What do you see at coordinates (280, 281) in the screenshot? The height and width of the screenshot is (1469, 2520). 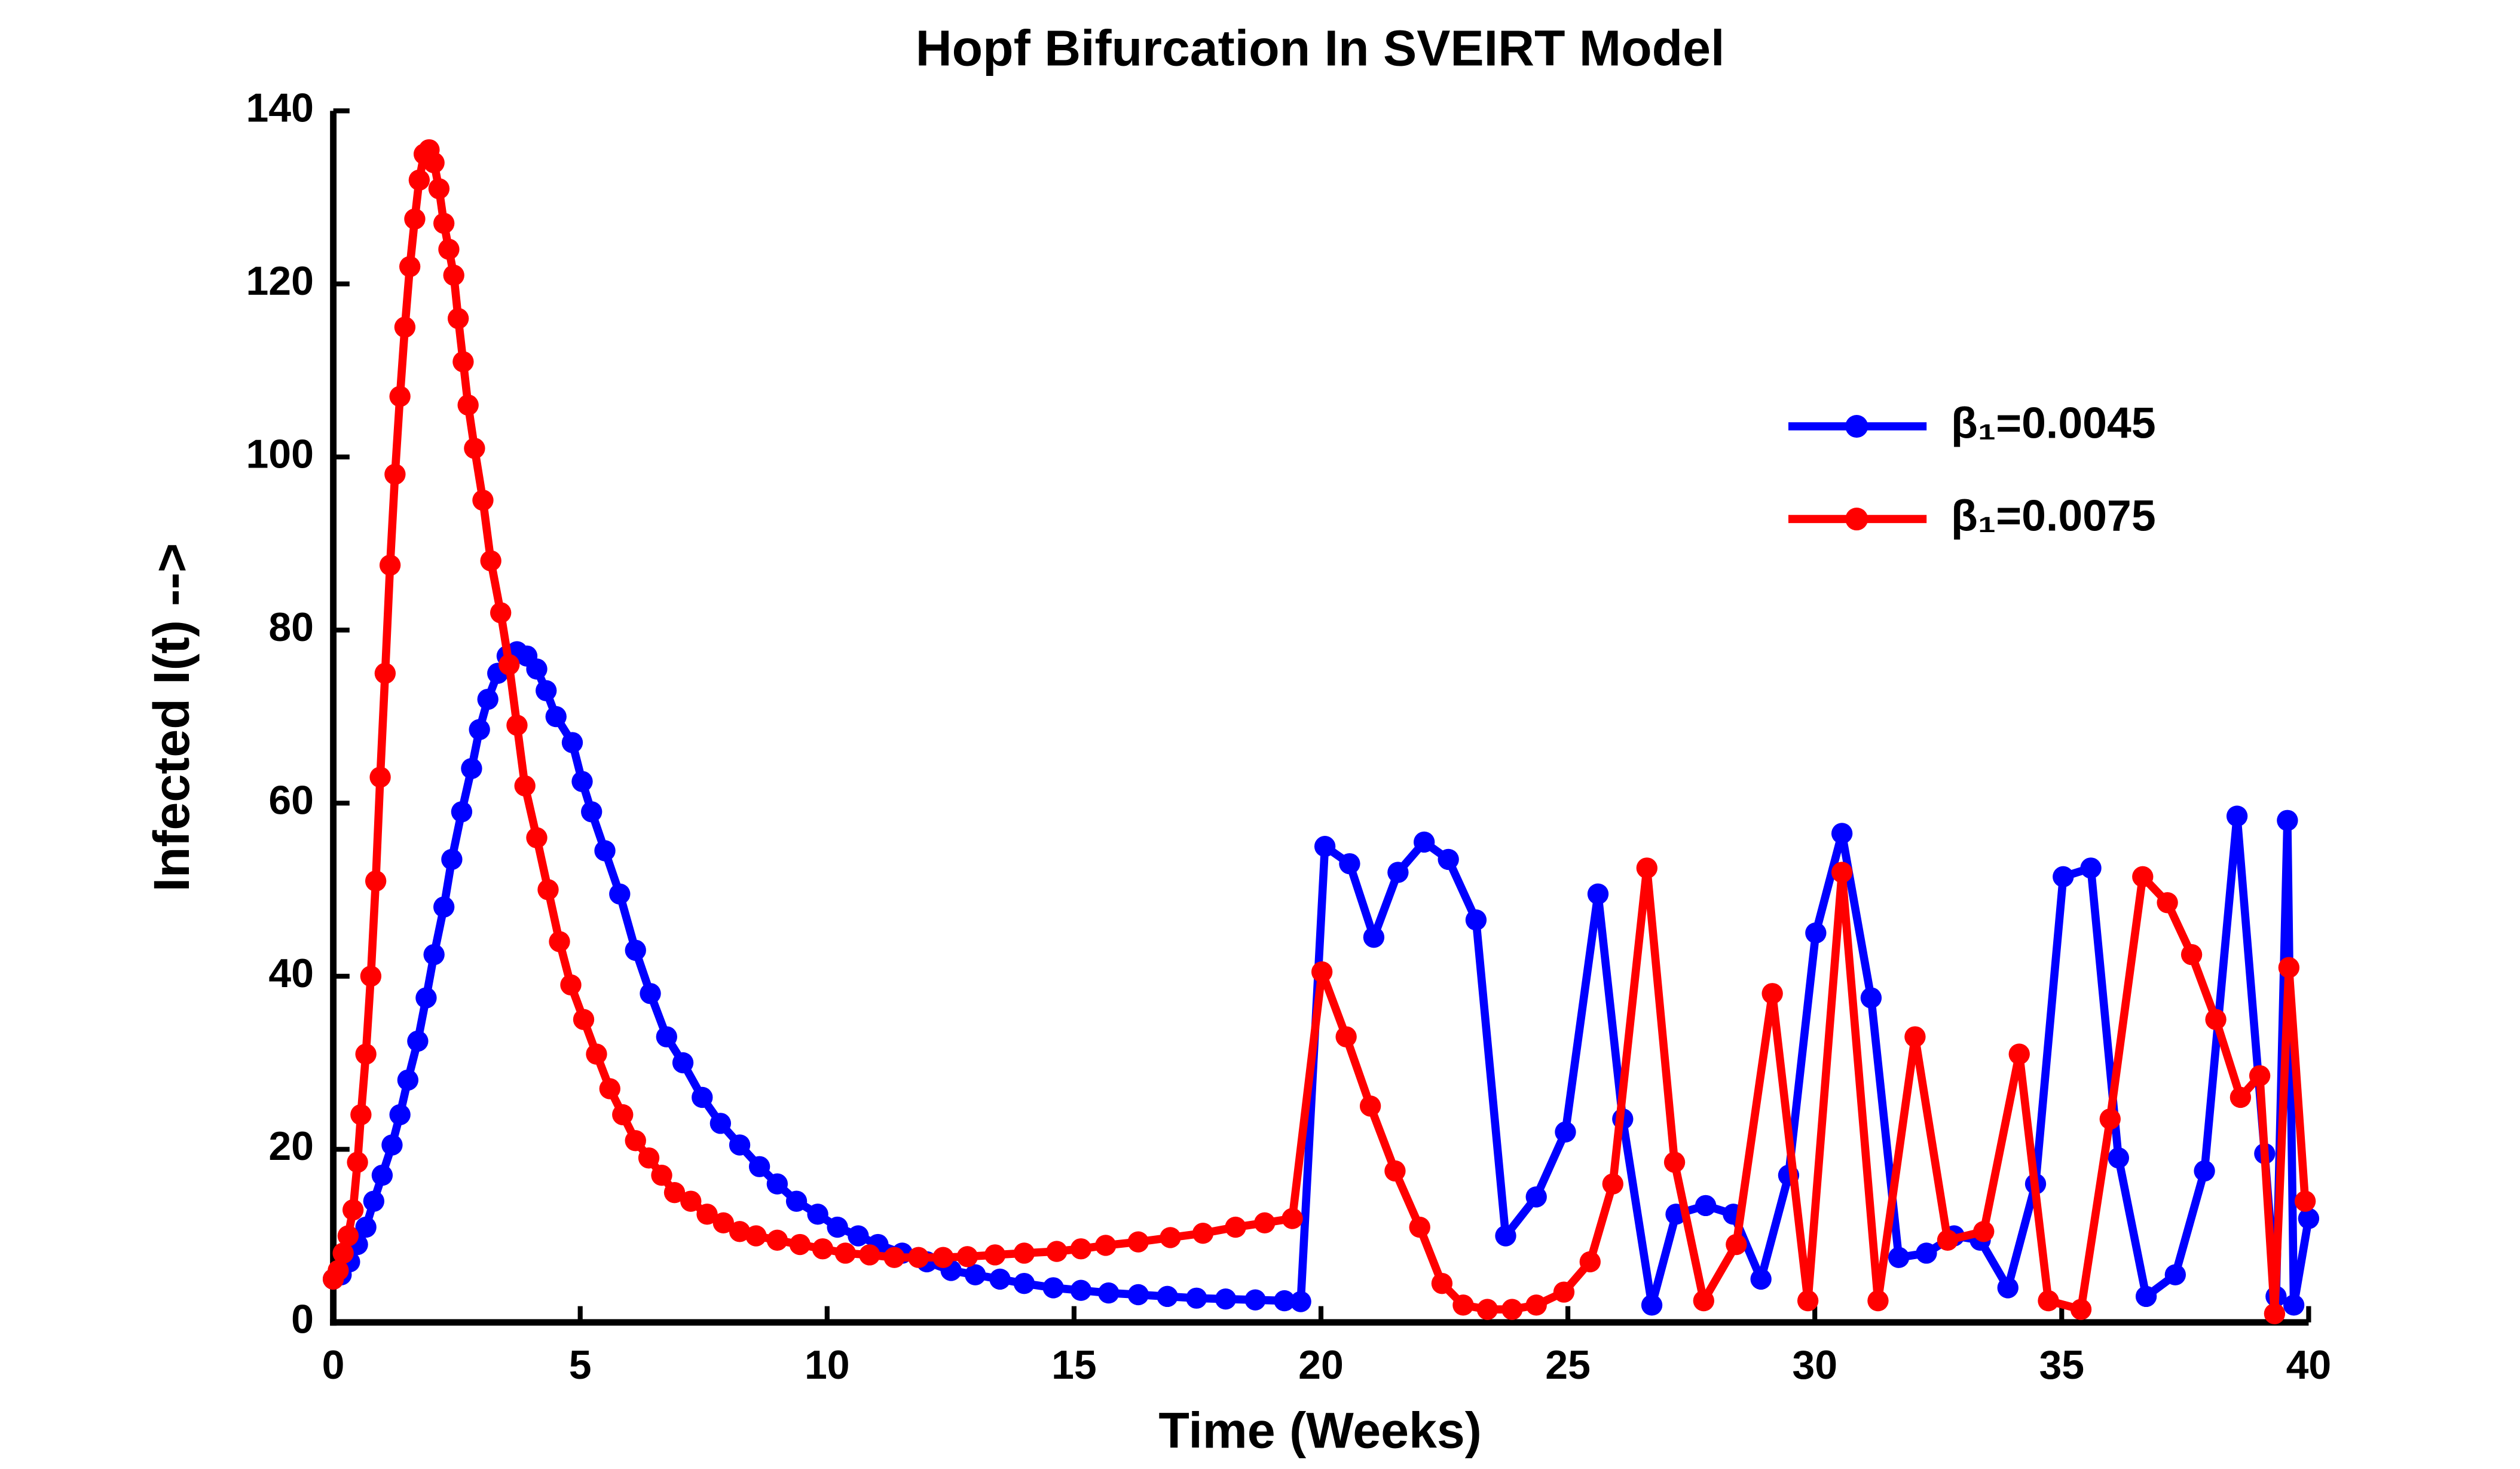 I see `y-tick-label: 120` at bounding box center [280, 281].